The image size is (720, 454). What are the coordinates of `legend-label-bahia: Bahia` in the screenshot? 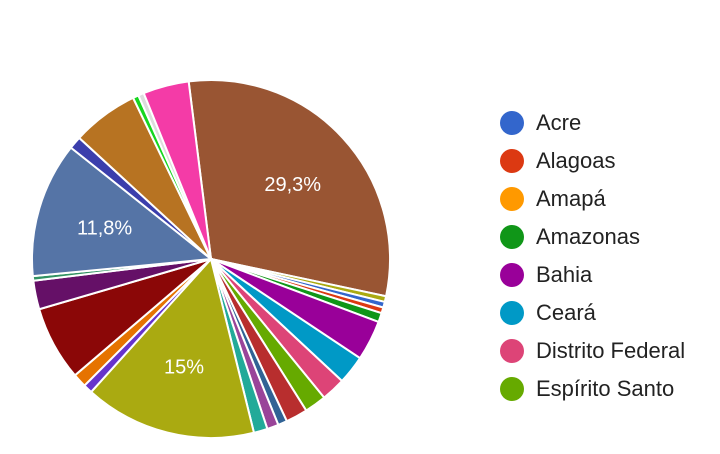 It's located at (564, 274).